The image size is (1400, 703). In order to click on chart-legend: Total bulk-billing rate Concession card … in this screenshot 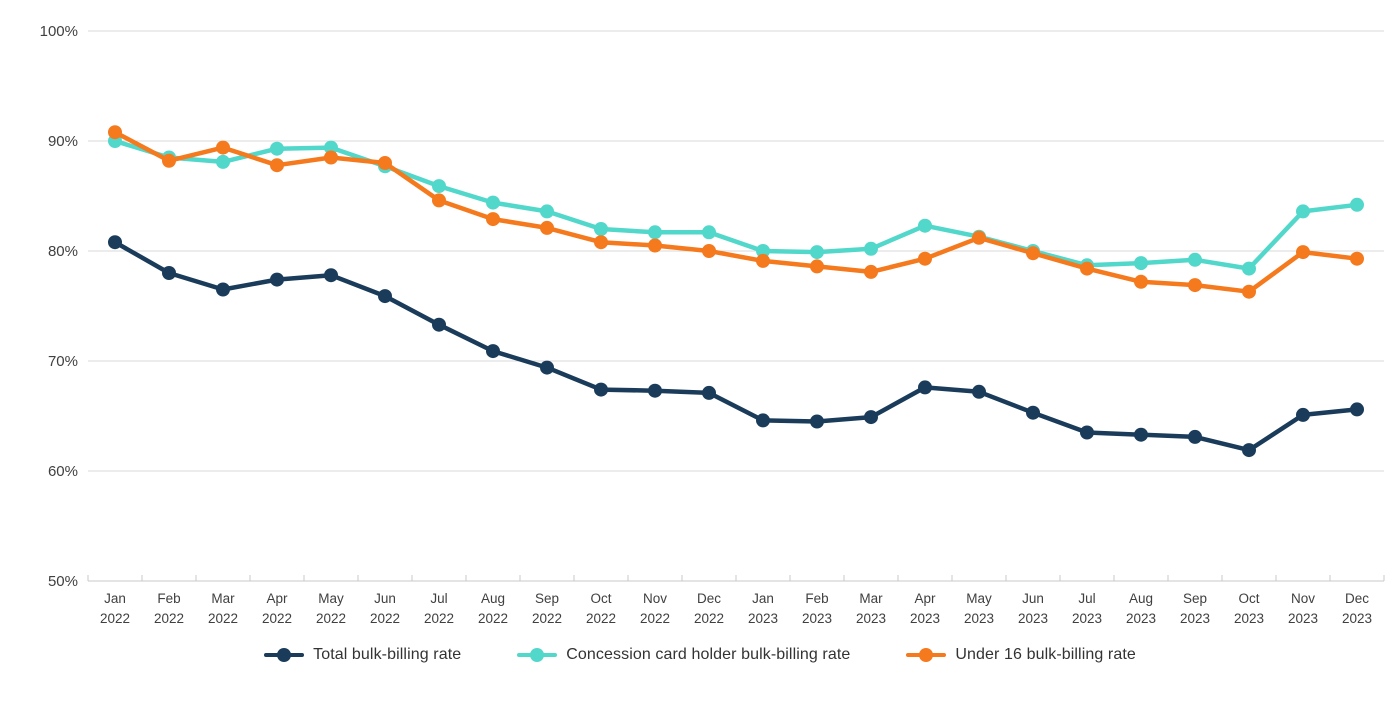, I will do `click(700, 655)`.